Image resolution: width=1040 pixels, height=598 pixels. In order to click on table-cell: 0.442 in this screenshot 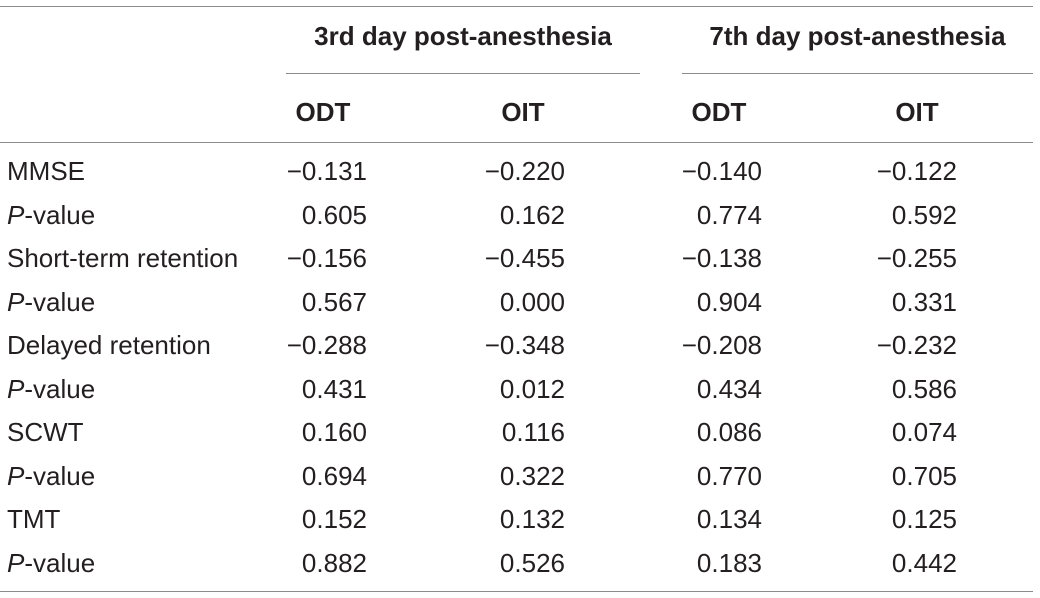, I will do `click(924, 562)`.